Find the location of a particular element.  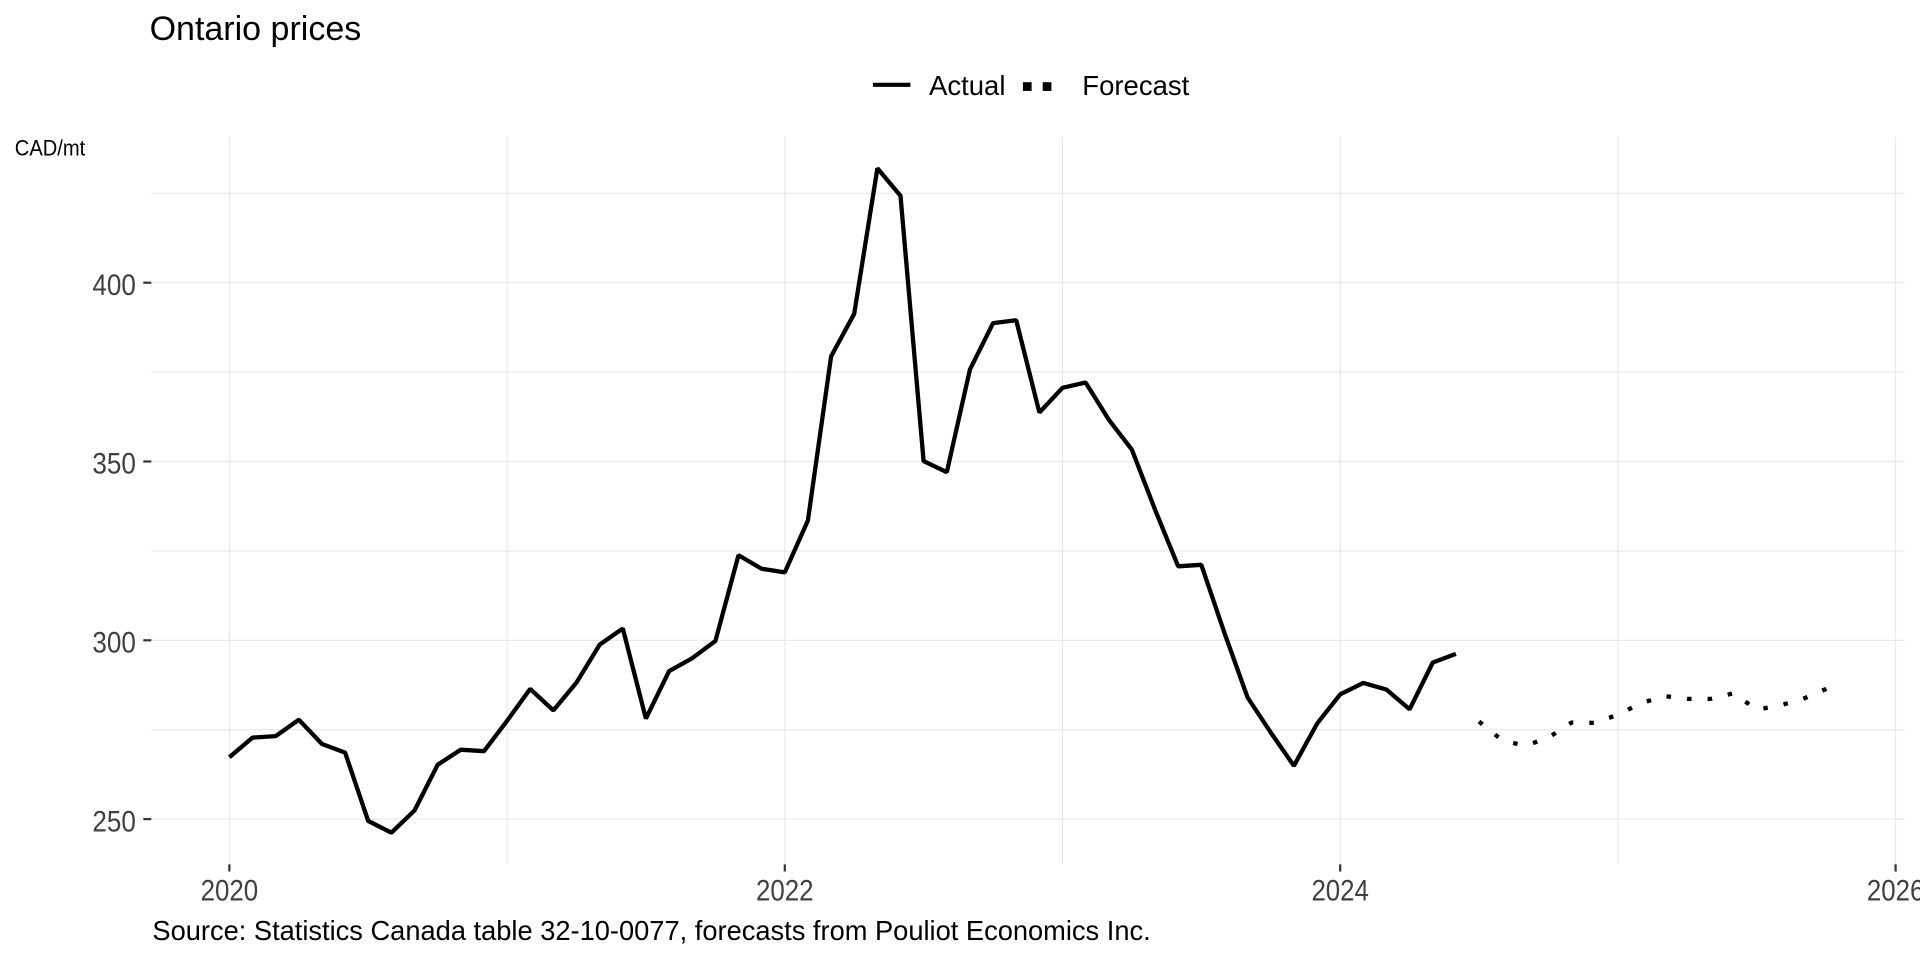

svg-text: CAD/mt is located at coordinates (50, 147).